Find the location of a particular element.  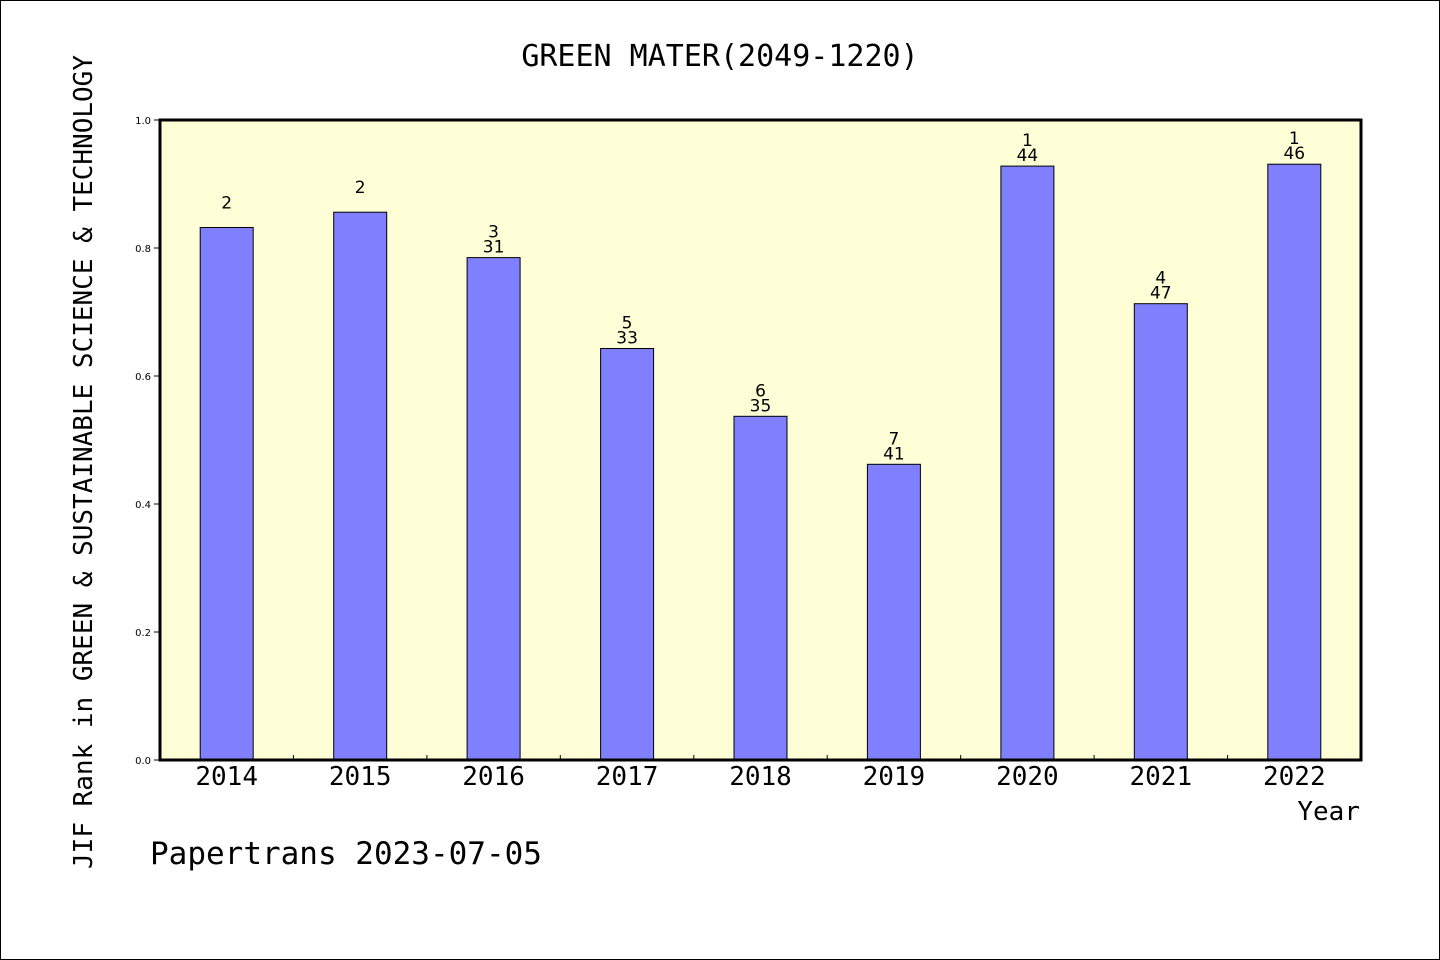

x-tick-label-2014: 2014 is located at coordinates (226, 777).